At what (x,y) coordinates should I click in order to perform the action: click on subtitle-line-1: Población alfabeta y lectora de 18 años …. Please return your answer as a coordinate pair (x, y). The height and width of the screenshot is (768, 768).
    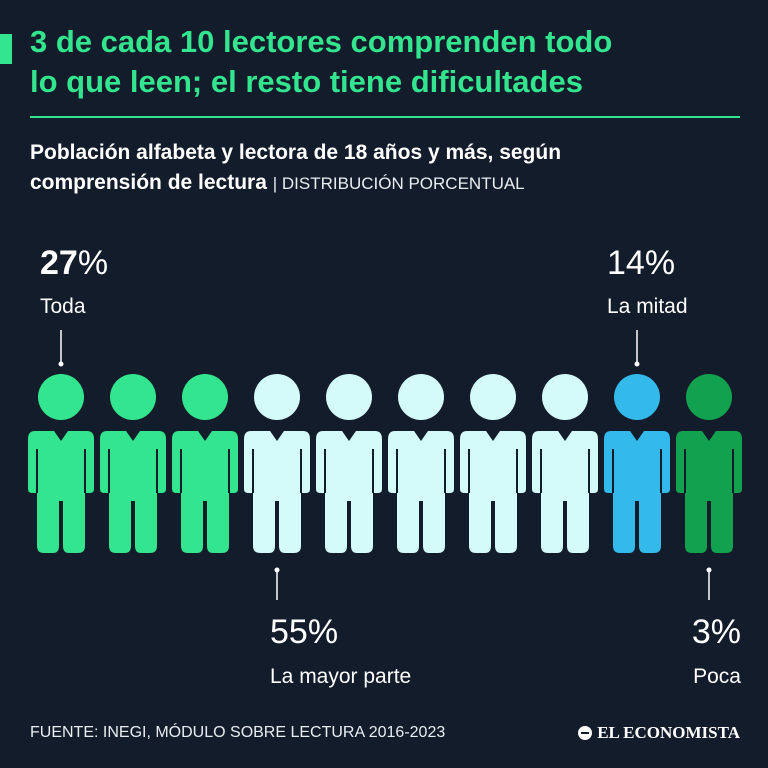
    Looking at the image, I should click on (296, 152).